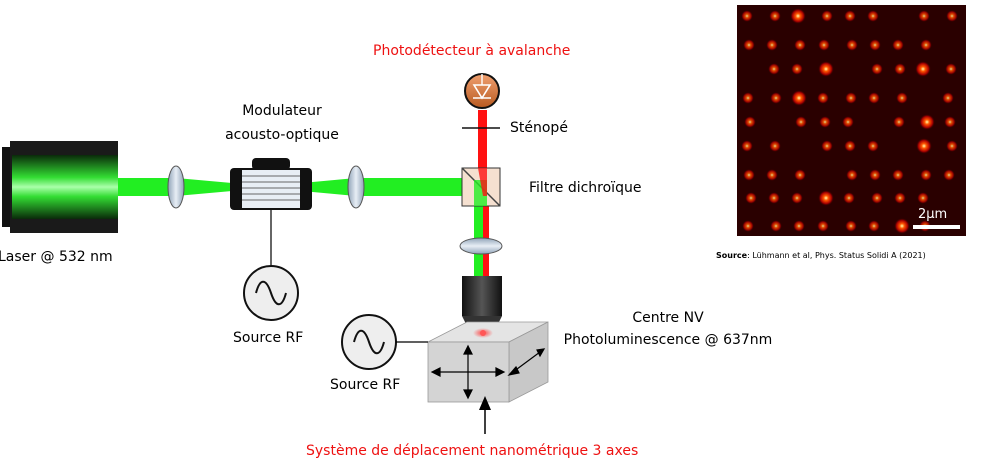  What do you see at coordinates (481, 246) in the screenshot?
I see `lens-3-icon` at bounding box center [481, 246].